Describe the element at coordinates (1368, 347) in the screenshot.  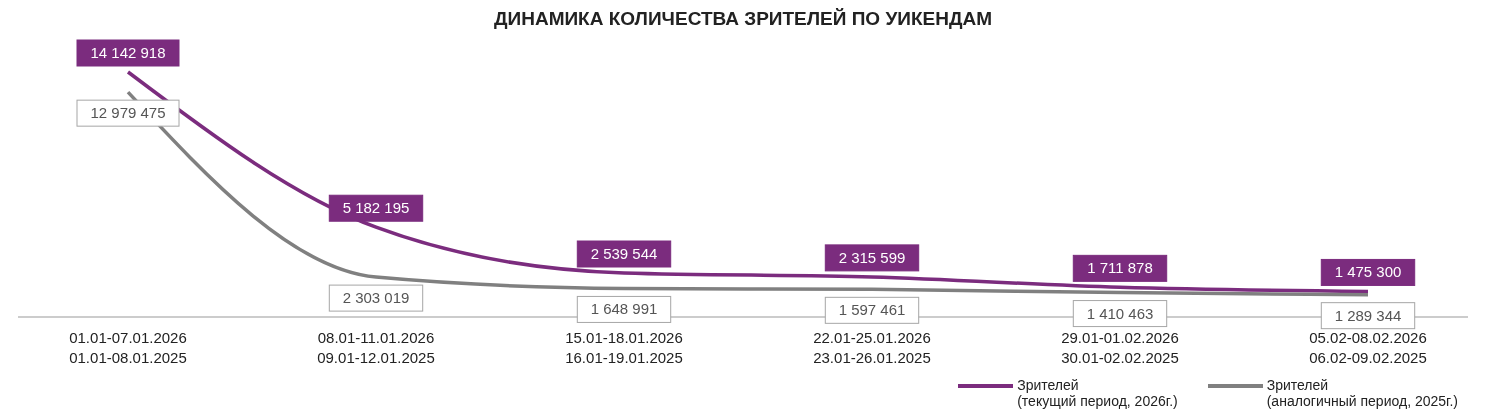
I see `x-tick-label: 05.02-08.02.2026 06.02-09.02.2025` at that location.